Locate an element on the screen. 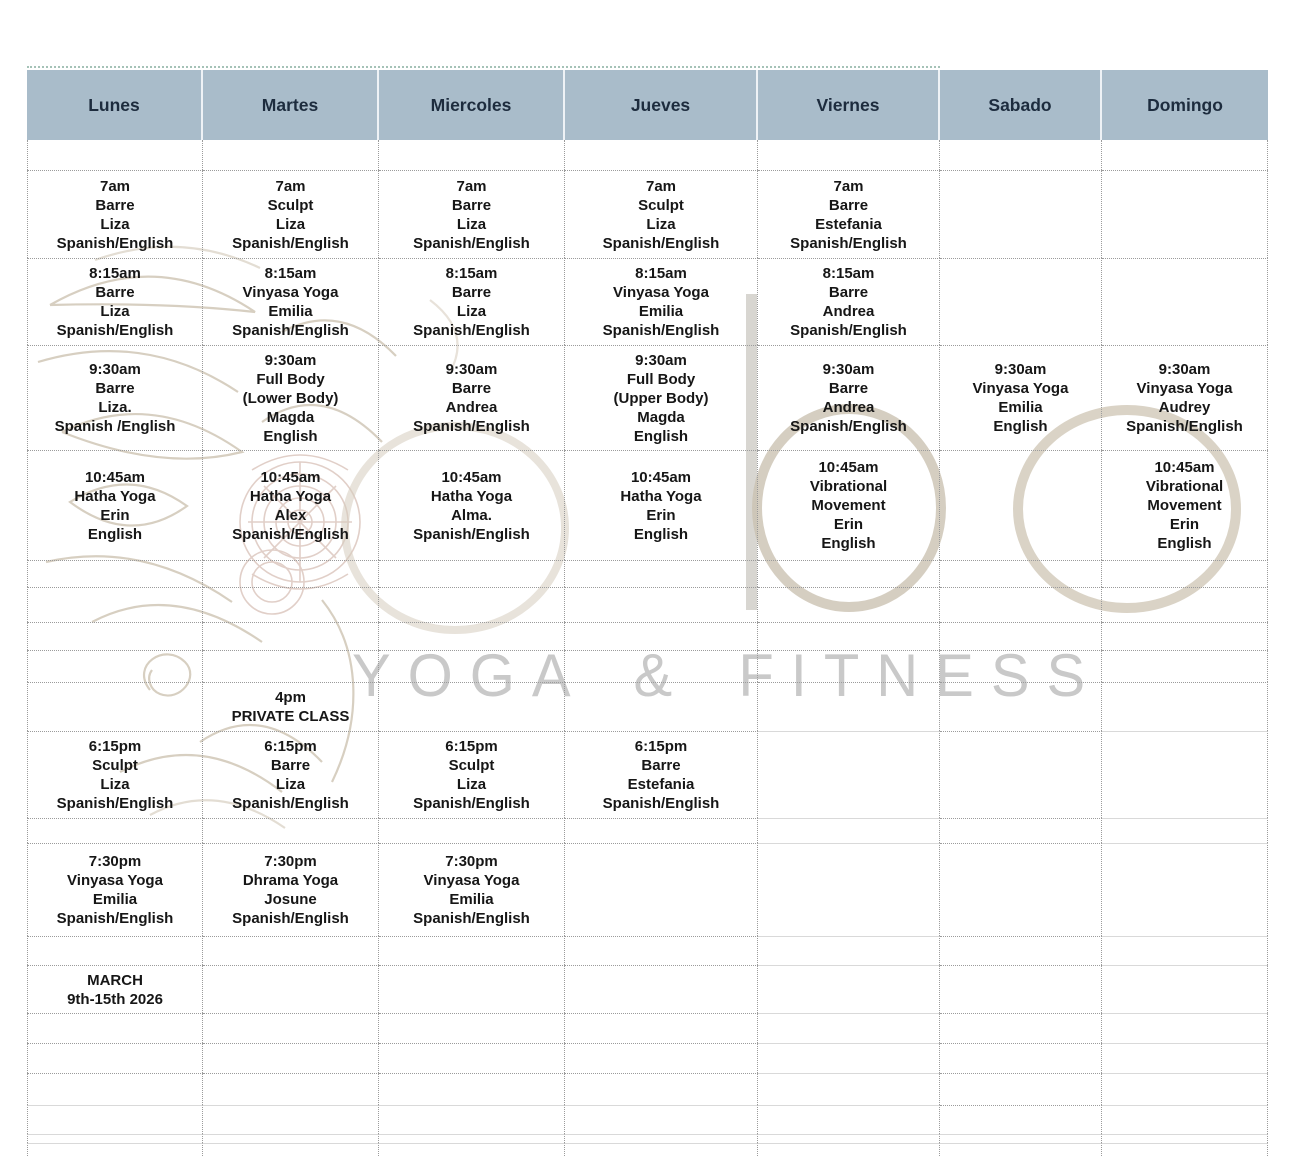  class-detail: Vinyasa Yoga is located at coordinates (1020, 388).